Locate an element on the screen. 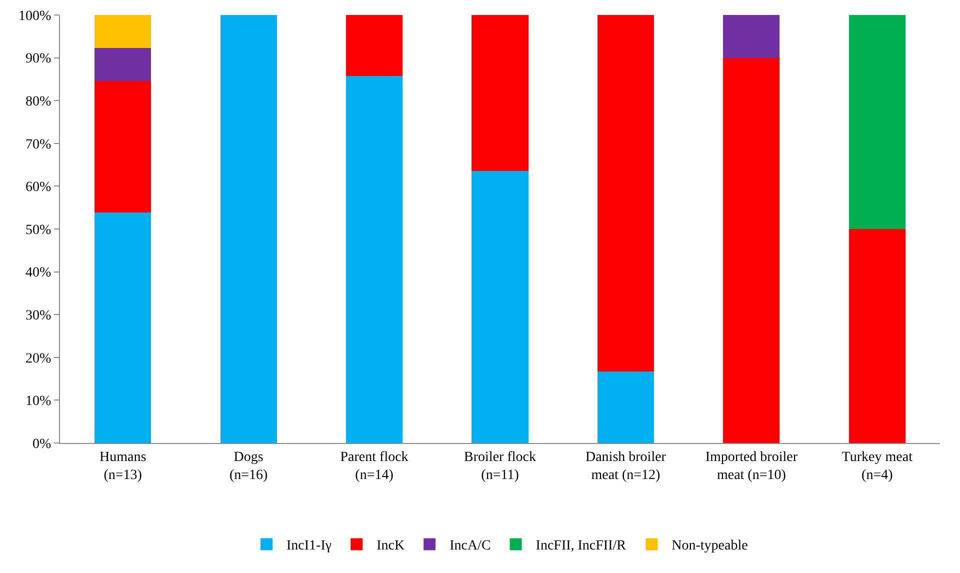 The width and height of the screenshot is (960, 573). x-tick-label: Parent flock (n=14) is located at coordinates (374, 466).